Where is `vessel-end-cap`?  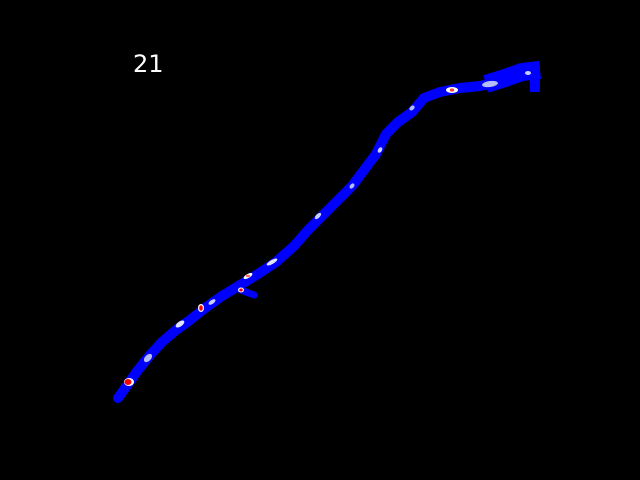
vessel-end-cap is located at coordinates (535, 79).